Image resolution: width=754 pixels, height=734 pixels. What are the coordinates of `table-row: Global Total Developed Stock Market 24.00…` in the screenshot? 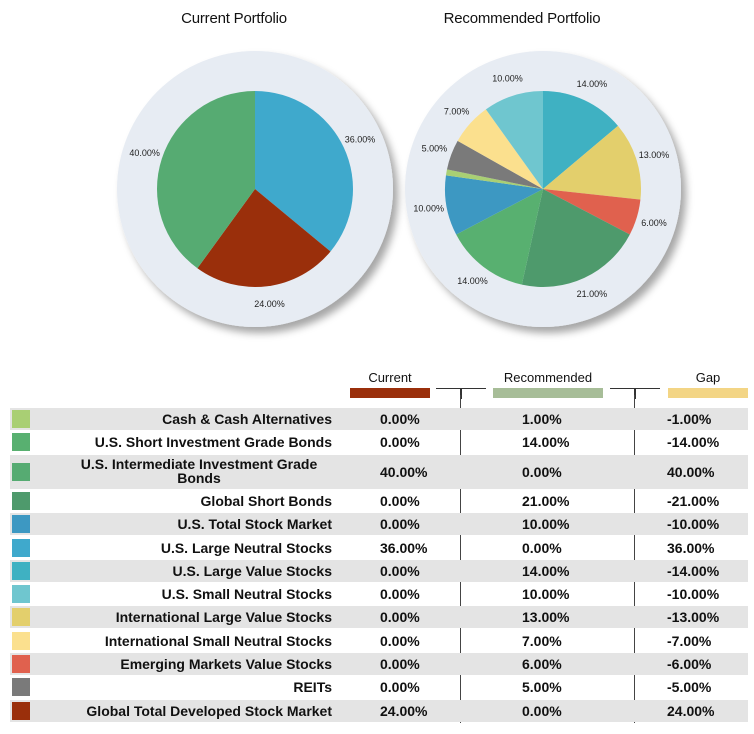 It's located at (379, 710).